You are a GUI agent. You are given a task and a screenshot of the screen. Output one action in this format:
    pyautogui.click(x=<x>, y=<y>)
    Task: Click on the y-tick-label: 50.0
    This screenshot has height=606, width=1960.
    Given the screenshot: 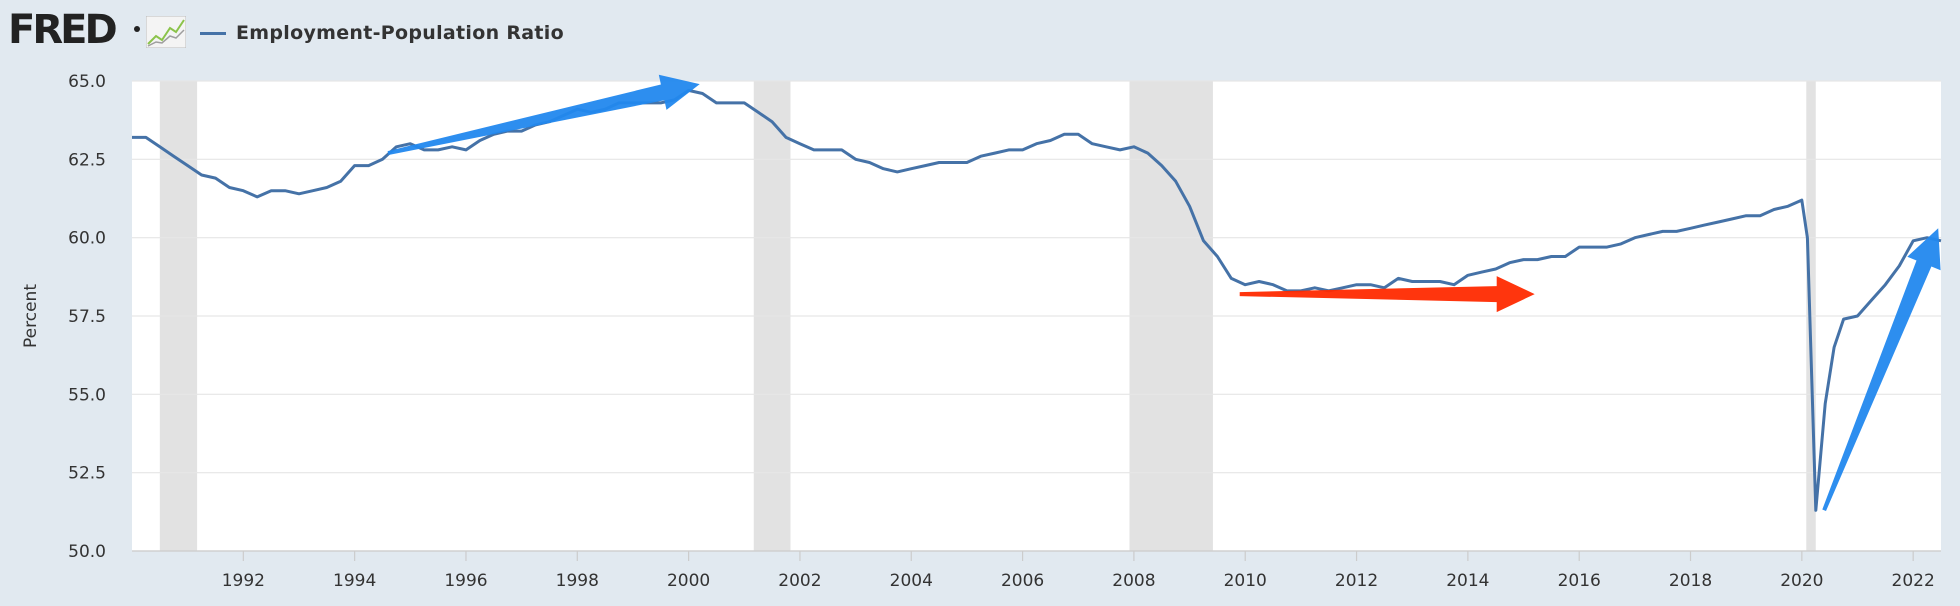 What is the action you would take?
    pyautogui.click(x=87, y=552)
    